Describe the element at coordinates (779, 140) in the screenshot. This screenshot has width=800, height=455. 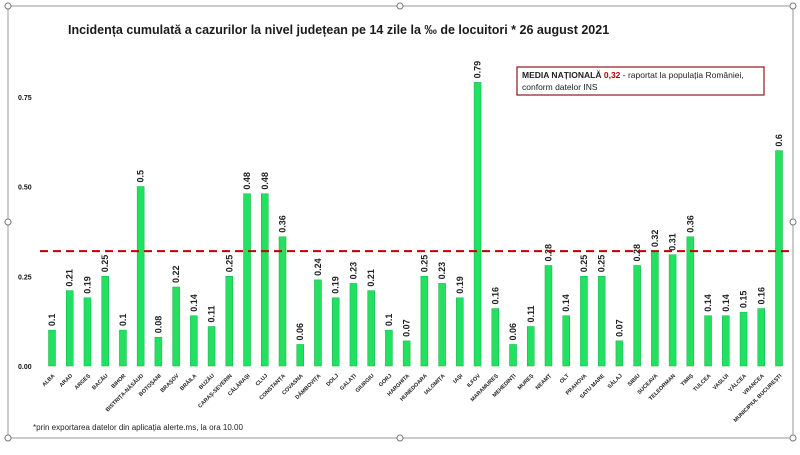
I see `value-label: 0.6` at that location.